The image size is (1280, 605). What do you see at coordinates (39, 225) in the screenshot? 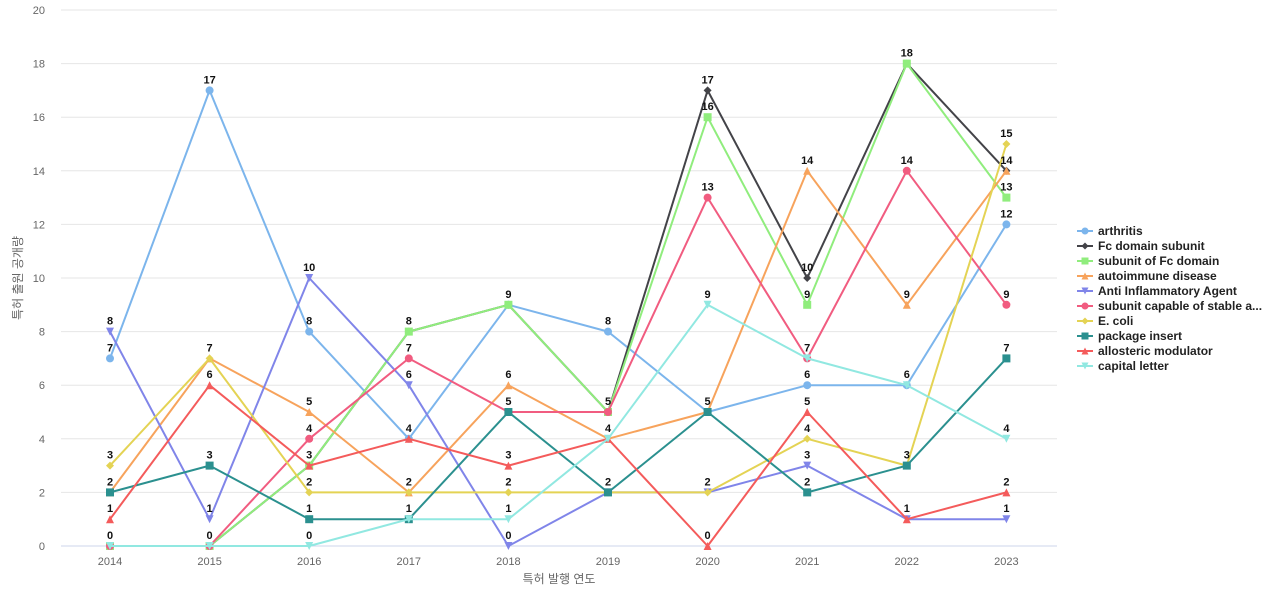
I see `y-tick-label: 12` at bounding box center [39, 225].